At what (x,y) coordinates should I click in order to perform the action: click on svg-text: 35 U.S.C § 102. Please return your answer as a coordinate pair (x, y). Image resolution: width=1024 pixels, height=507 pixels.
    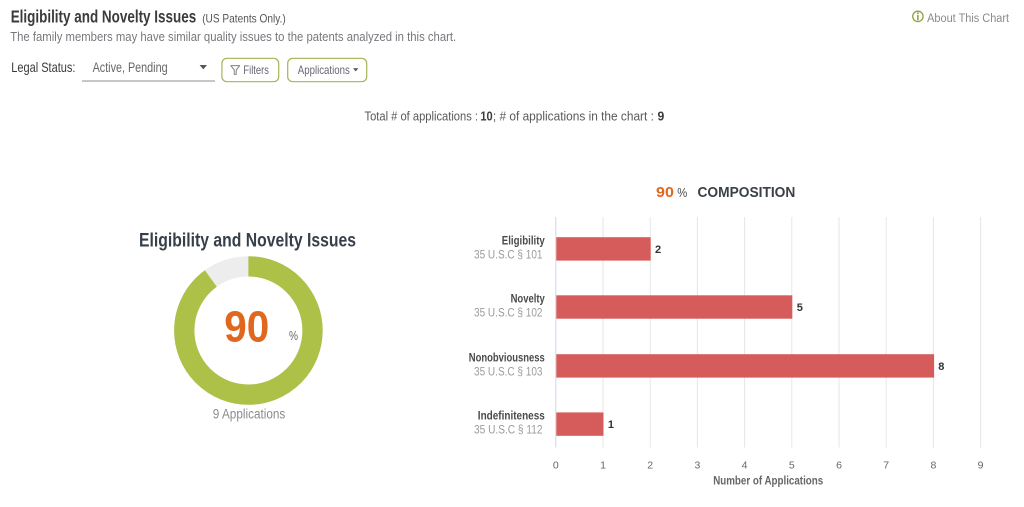
    Looking at the image, I should click on (508, 314).